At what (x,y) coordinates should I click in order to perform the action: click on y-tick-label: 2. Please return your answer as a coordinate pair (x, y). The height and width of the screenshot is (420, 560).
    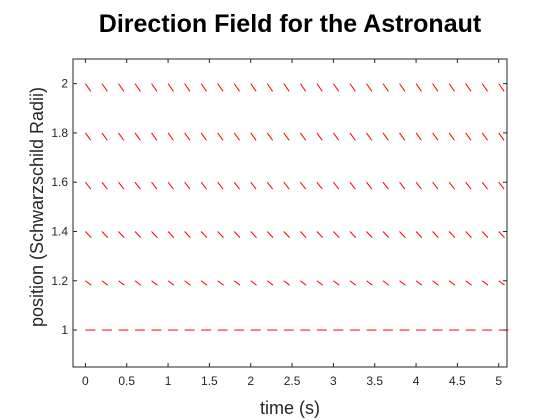
    Looking at the image, I should click on (64, 84).